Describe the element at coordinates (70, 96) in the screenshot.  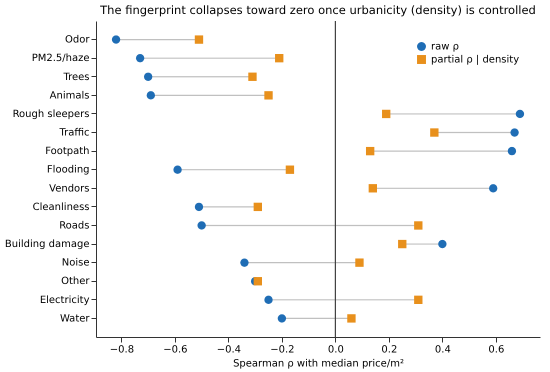
I see `y-tick-label: Animals` at that location.